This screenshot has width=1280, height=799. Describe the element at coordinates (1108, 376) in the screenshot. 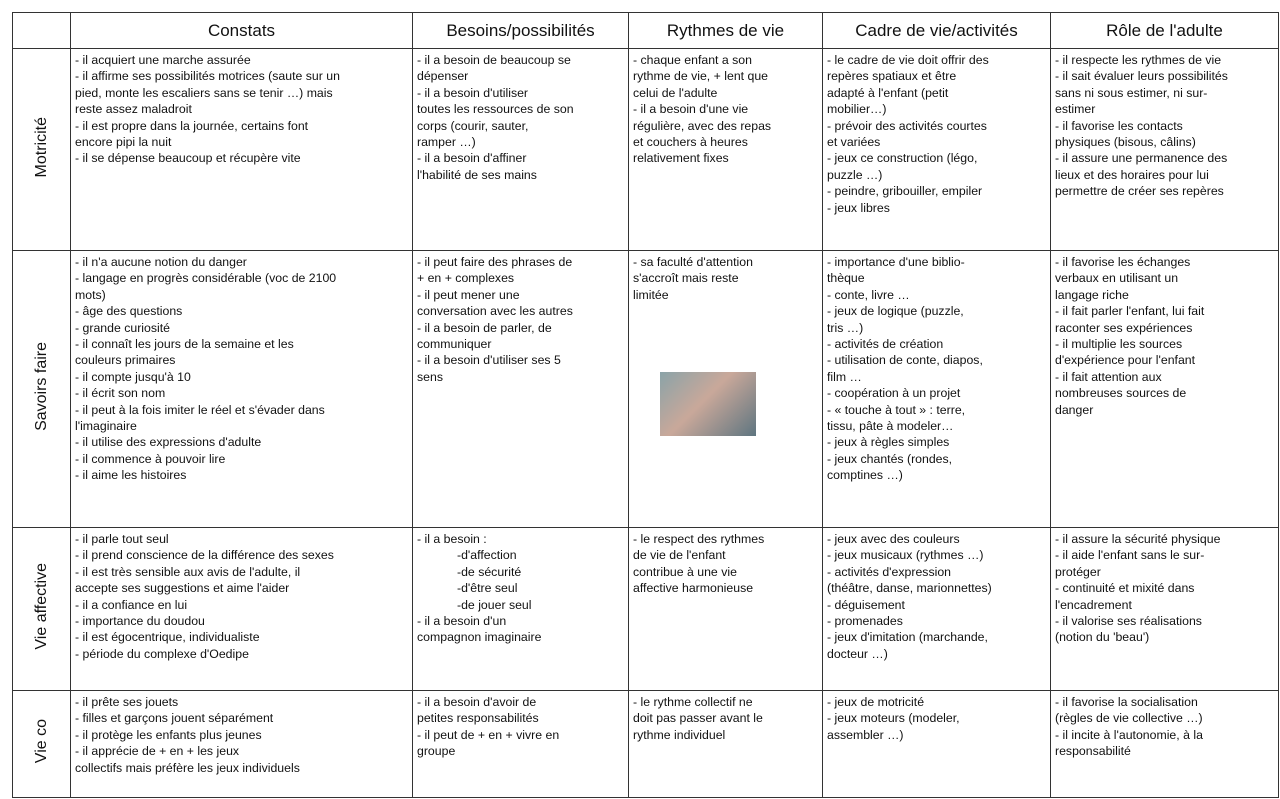

I see `text-line: - il fait attention aux` at that location.